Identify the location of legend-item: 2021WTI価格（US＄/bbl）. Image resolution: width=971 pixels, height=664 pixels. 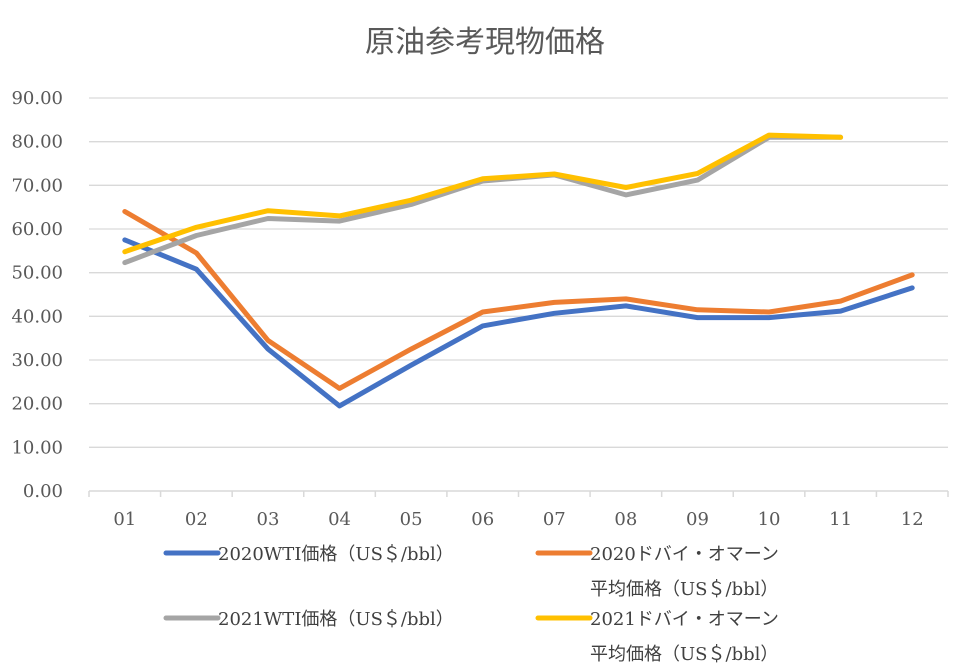
(308, 619).